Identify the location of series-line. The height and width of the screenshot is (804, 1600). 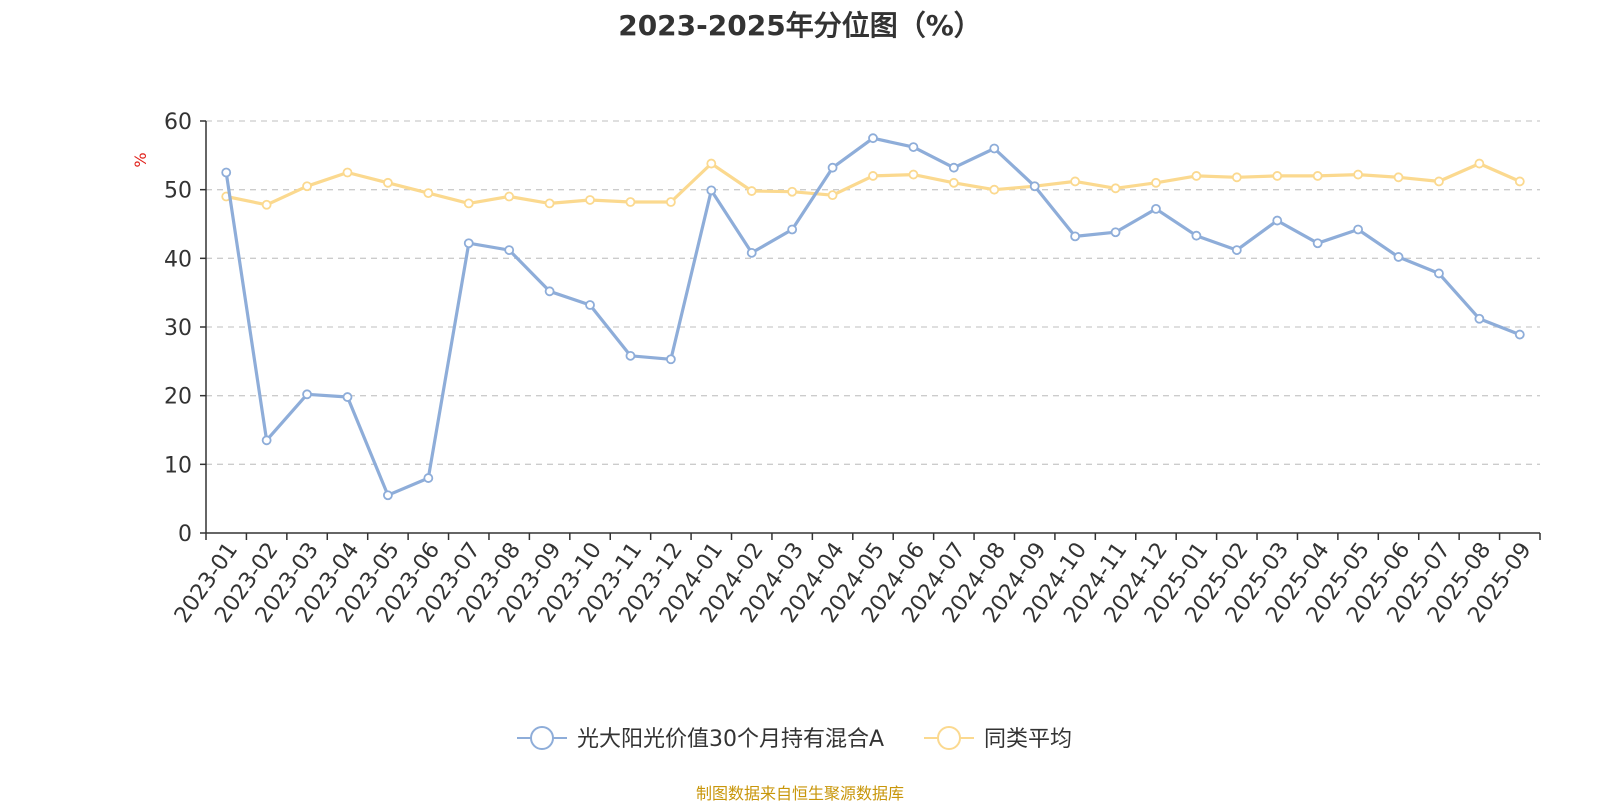
(873, 184).